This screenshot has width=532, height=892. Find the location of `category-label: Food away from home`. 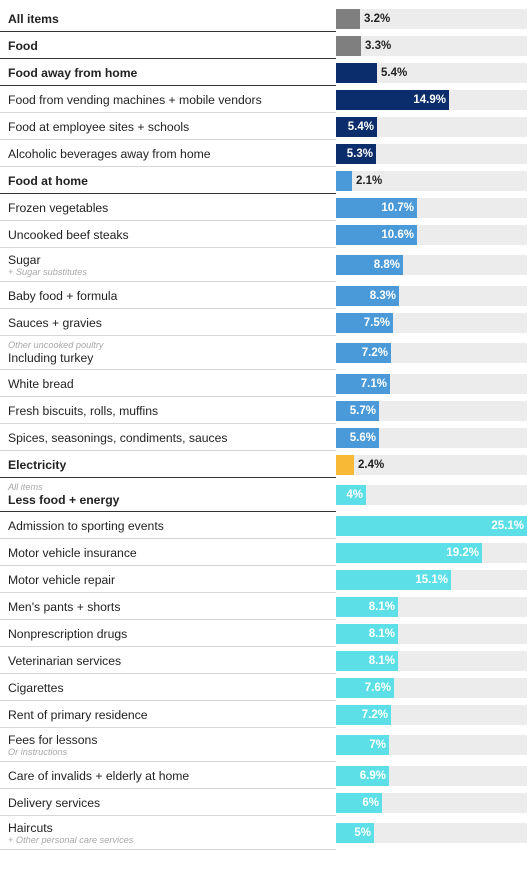

category-label: Food away from home is located at coordinates (170, 73).